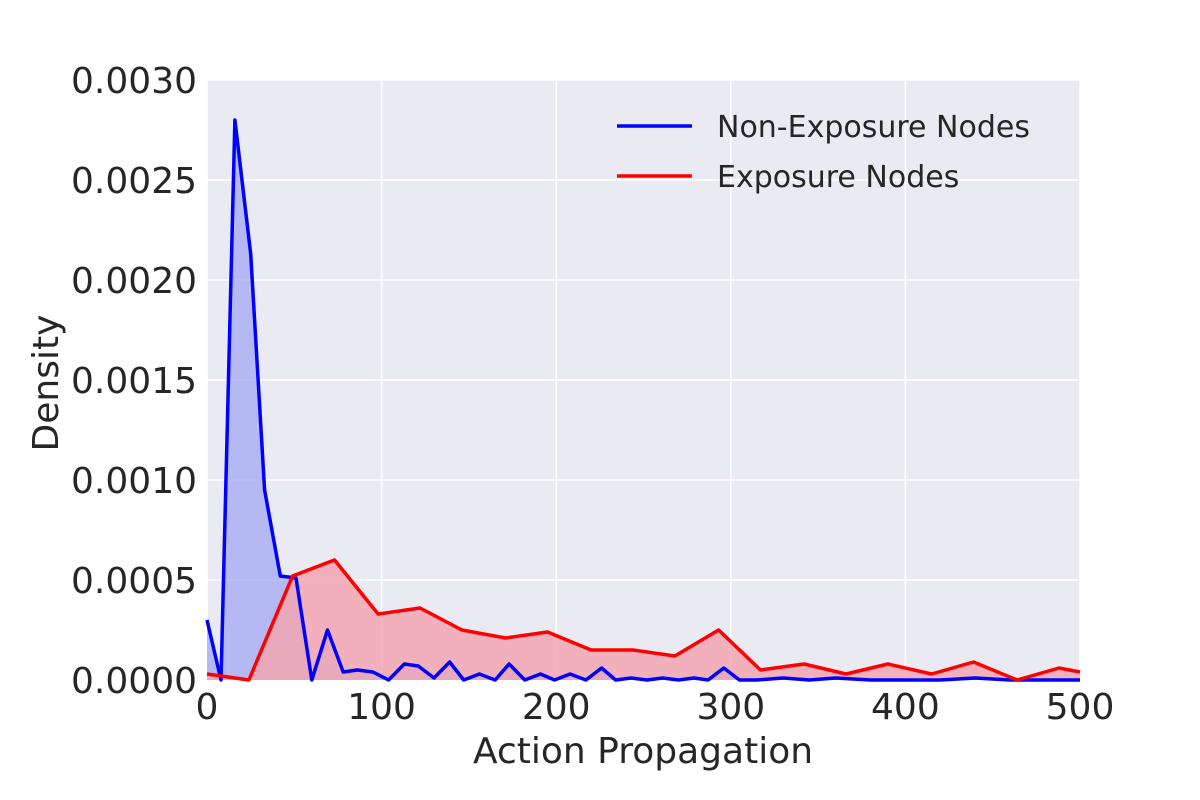  I want to click on x-tick-label: 500, so click(1080, 707).